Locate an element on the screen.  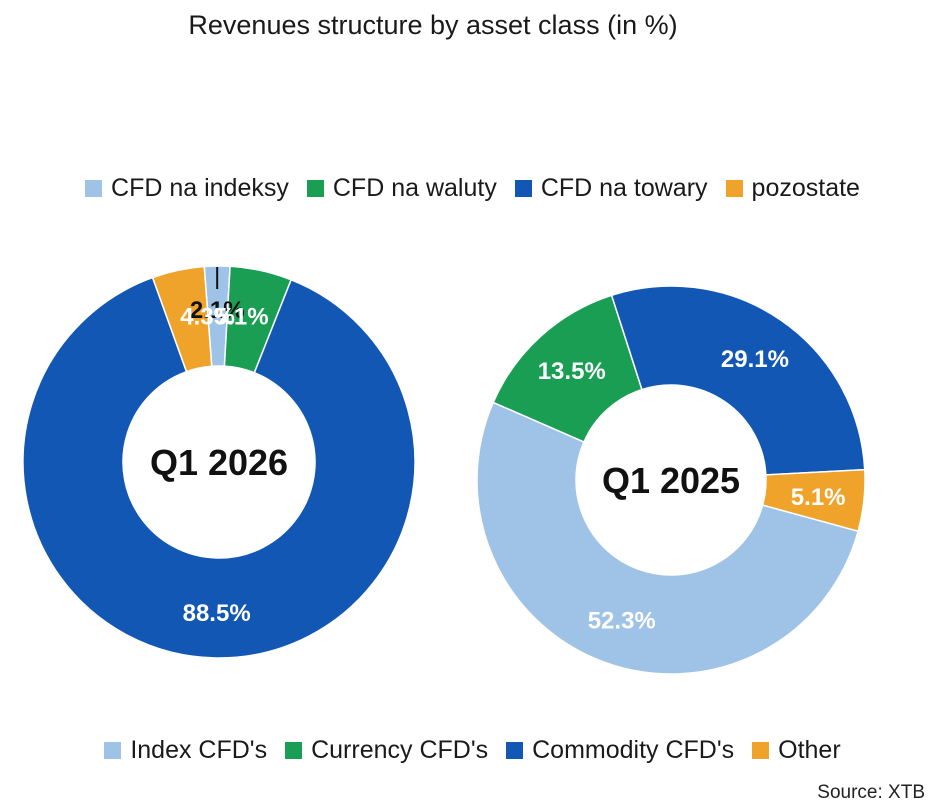
legend-label-commodity-en: Commodity CFD's is located at coordinates (633, 750).